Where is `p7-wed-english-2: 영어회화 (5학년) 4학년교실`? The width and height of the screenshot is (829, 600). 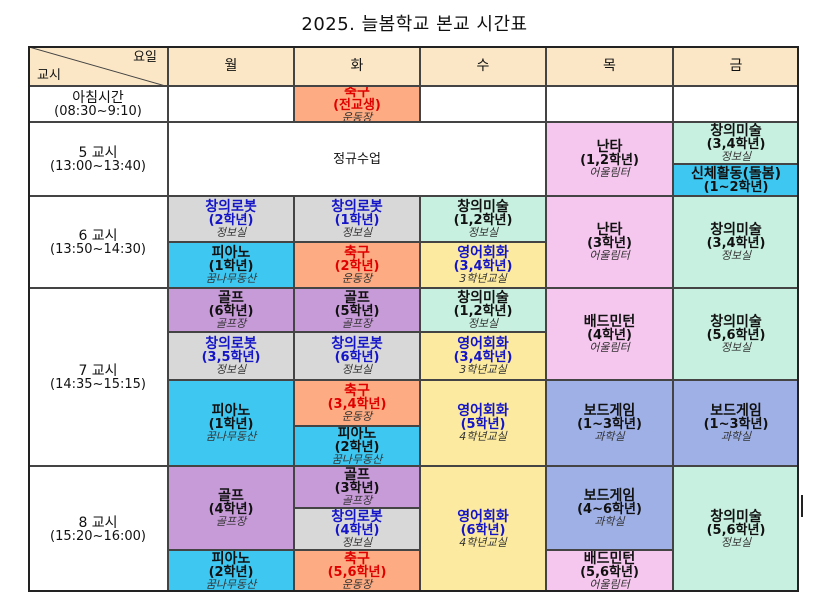 p7-wed-english-2: 영어회화 (5학년) 4학년교실 is located at coordinates (483, 423).